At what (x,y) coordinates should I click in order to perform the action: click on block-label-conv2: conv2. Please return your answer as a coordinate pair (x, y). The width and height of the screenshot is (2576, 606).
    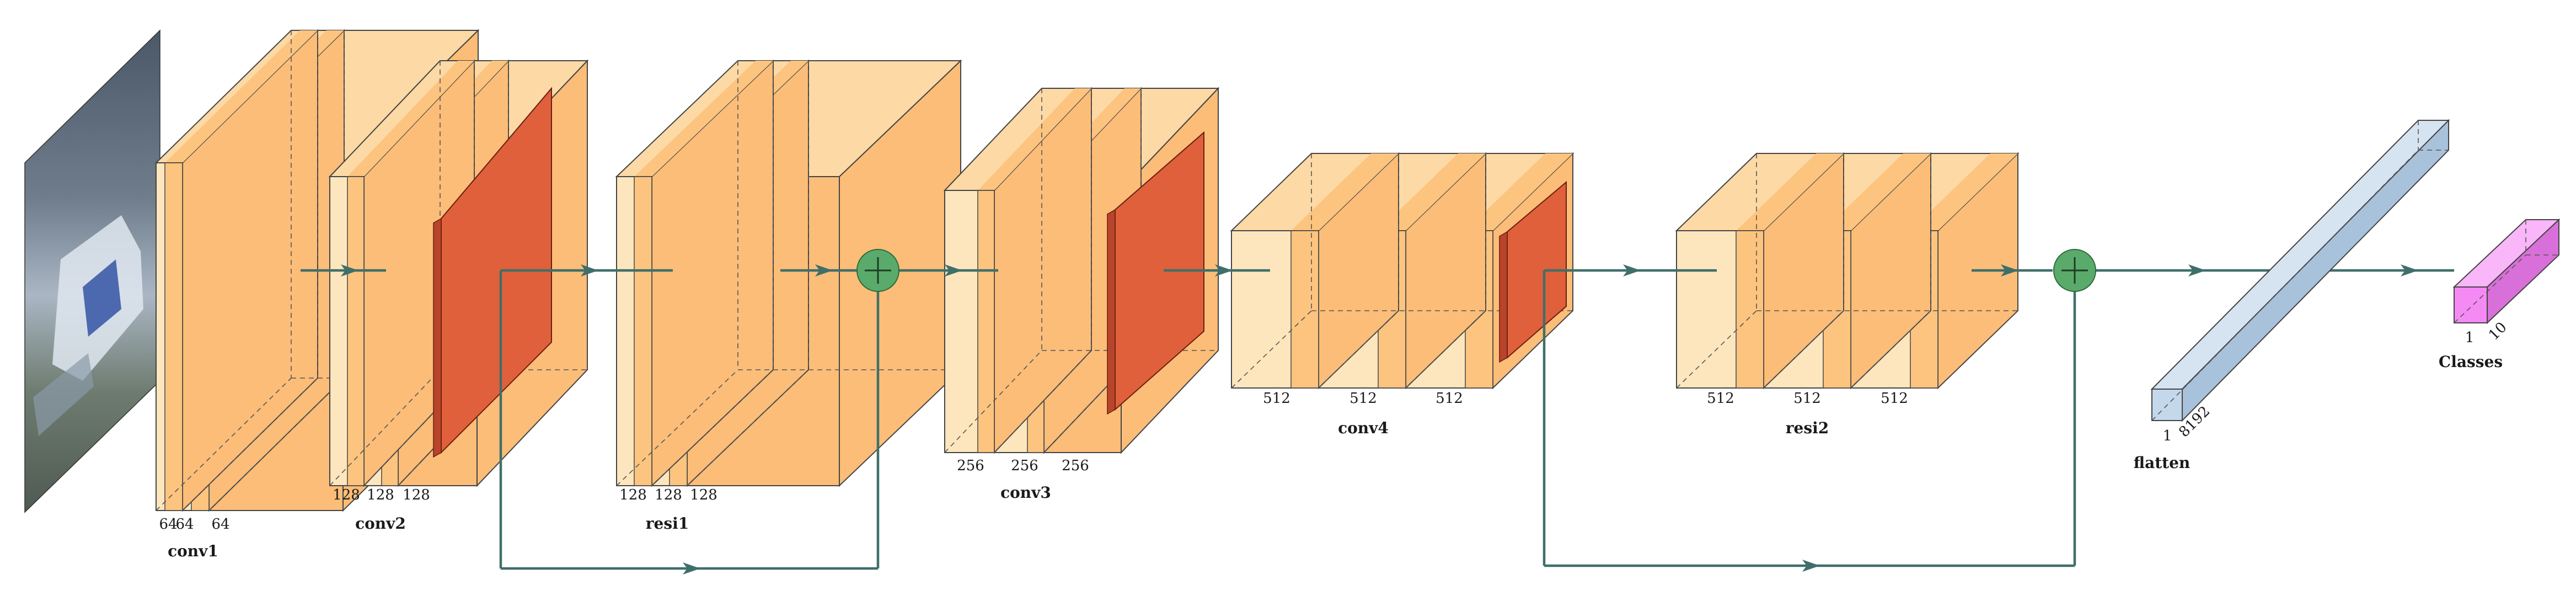
    Looking at the image, I should click on (380, 523).